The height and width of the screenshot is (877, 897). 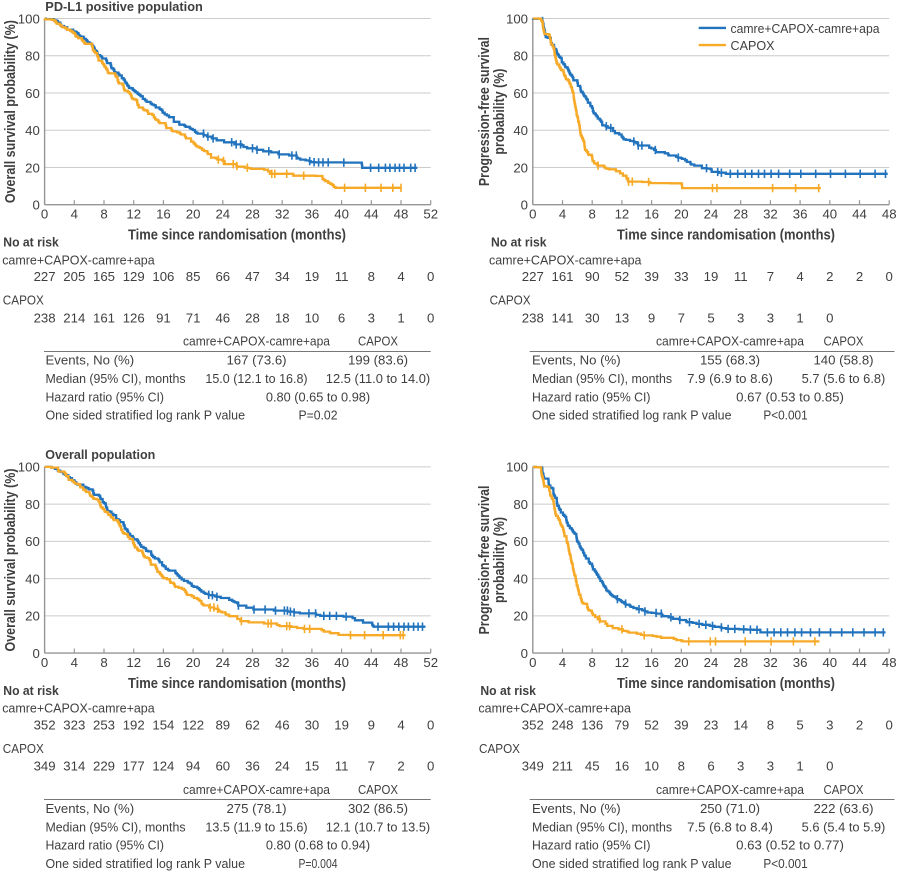 What do you see at coordinates (371, 766) in the screenshot?
I see `svg-text: 7` at bounding box center [371, 766].